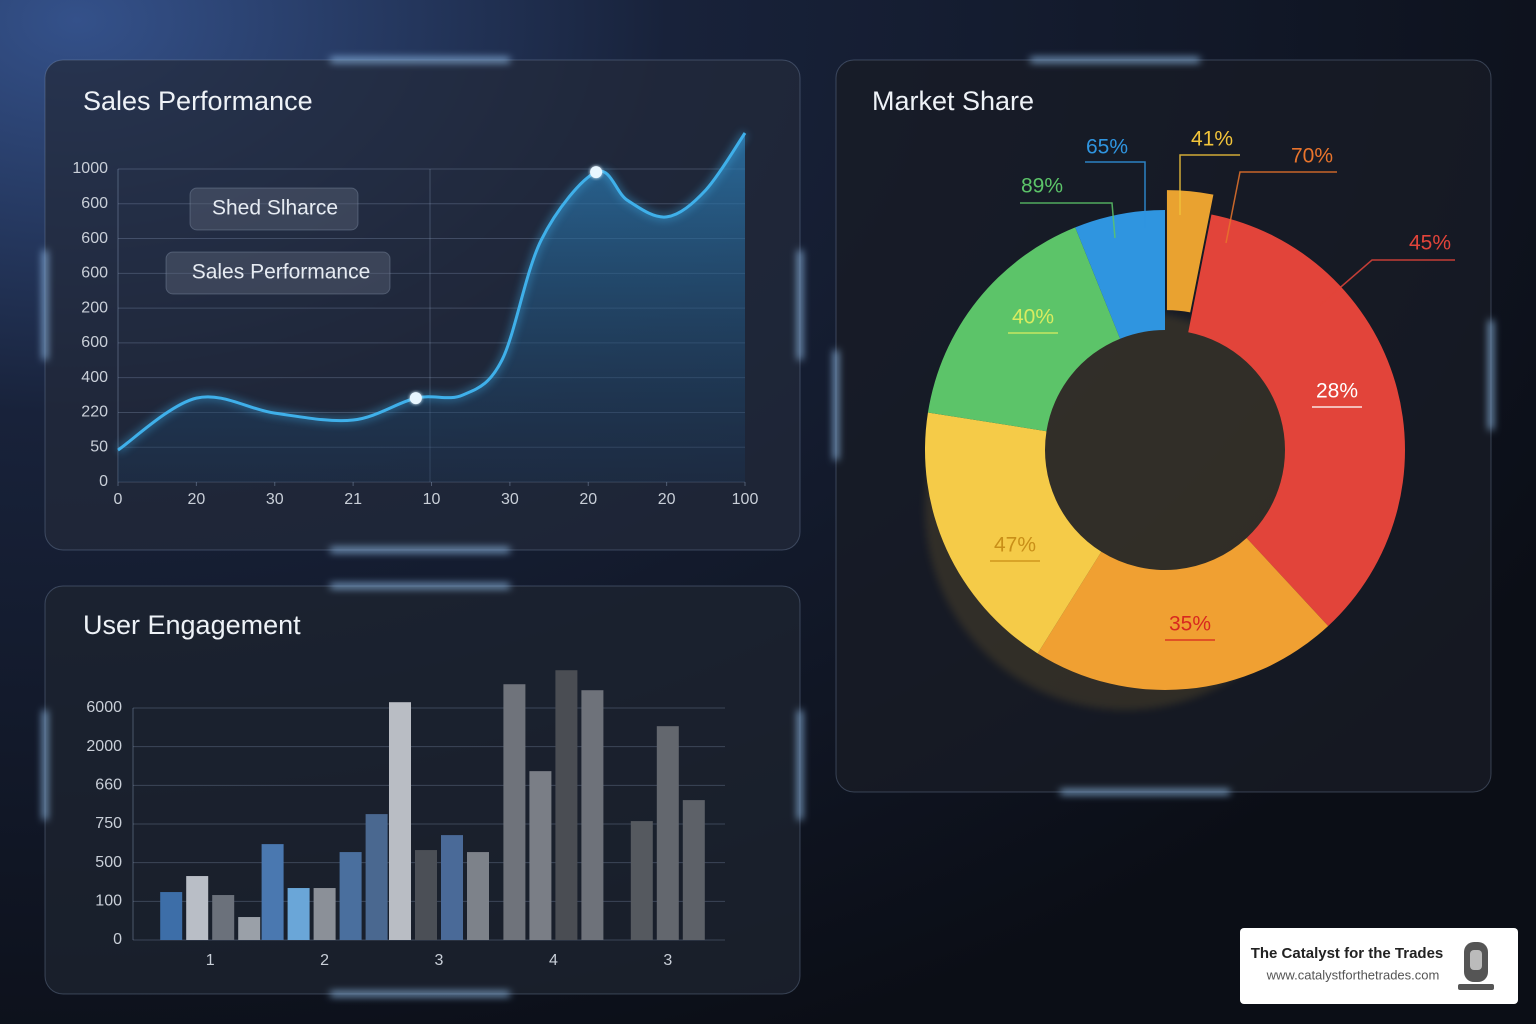  What do you see at coordinates (281, 272) in the screenshot?
I see `annotation: Sales Performance` at bounding box center [281, 272].